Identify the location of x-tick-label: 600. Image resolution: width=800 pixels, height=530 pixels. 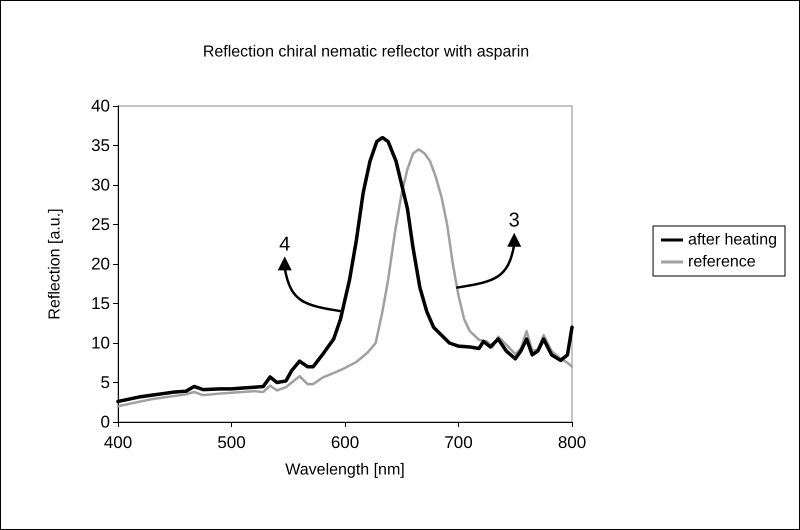
(345, 442).